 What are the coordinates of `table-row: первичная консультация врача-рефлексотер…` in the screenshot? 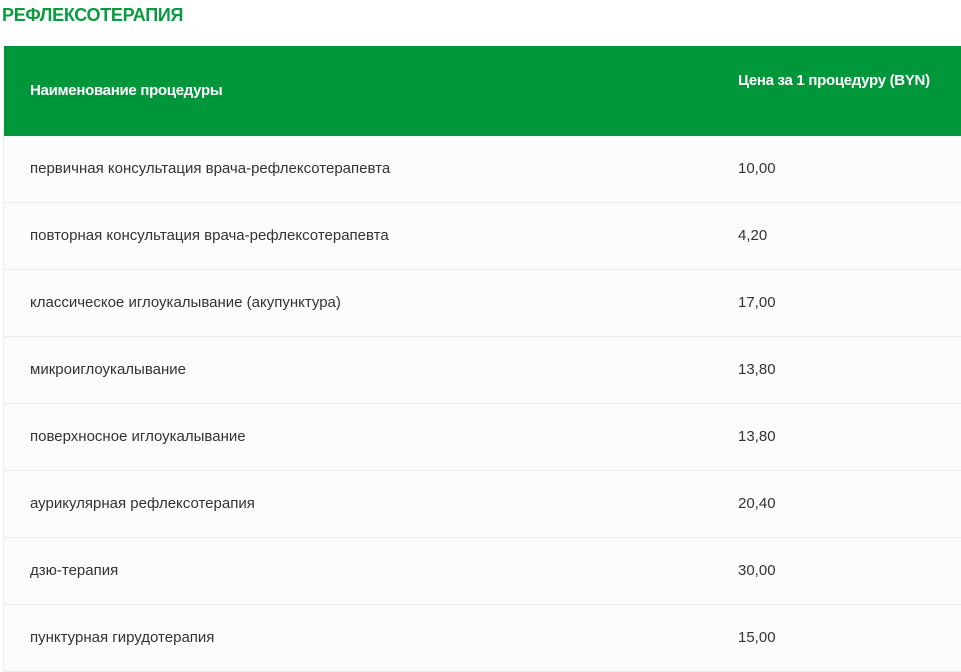 It's located at (482, 169).